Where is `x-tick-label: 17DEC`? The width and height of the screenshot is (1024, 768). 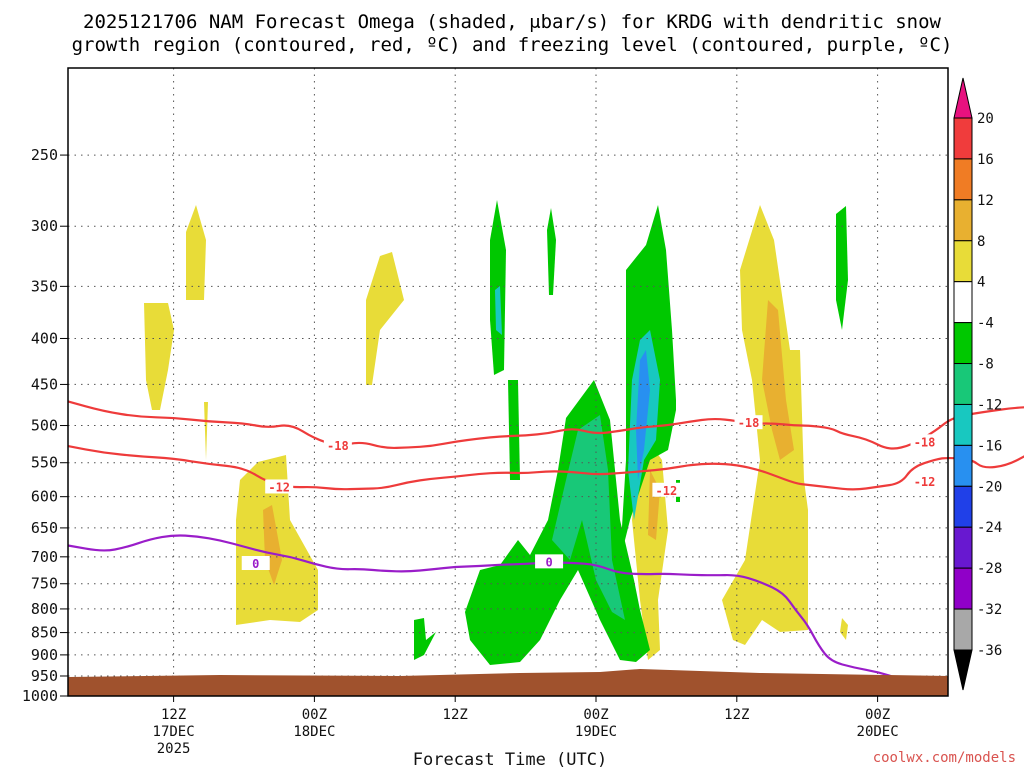
x-tick-label: 17DEC is located at coordinates (174, 732).